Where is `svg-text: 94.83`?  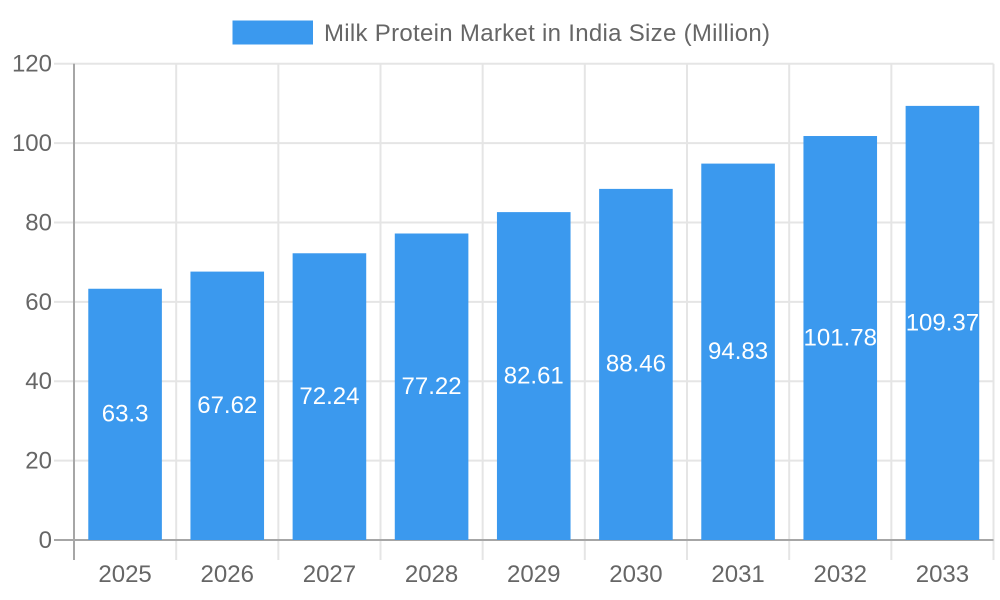 svg-text: 94.83 is located at coordinates (738, 351).